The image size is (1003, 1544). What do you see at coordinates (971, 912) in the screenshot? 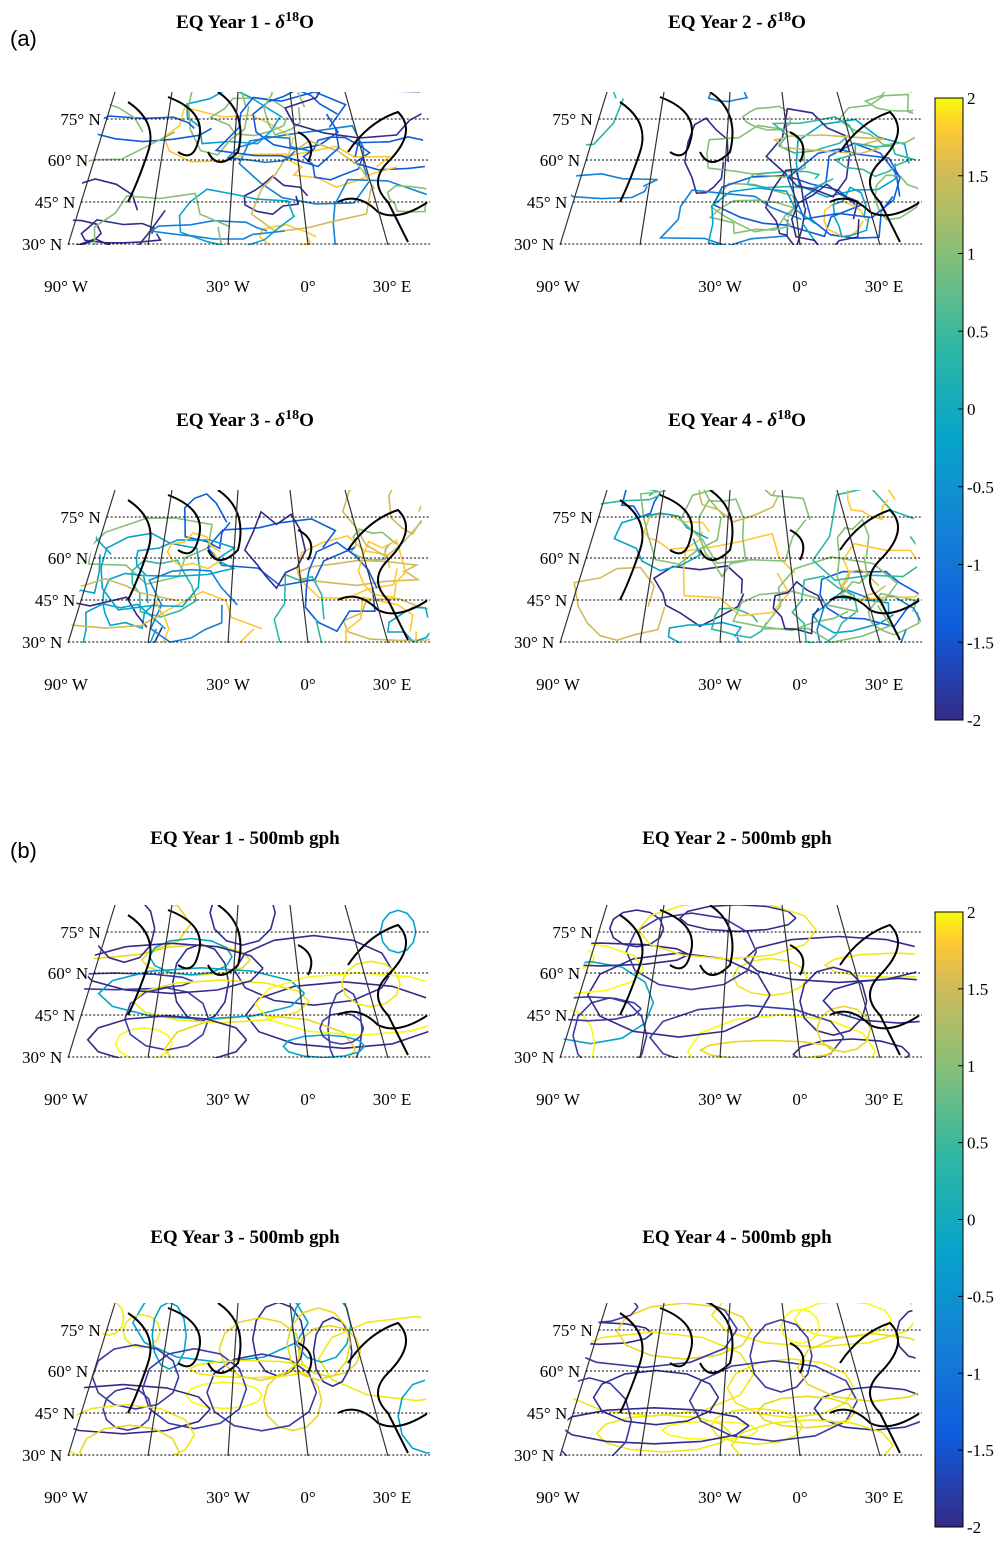
I see `colorbar-label: 2` at bounding box center [971, 912].